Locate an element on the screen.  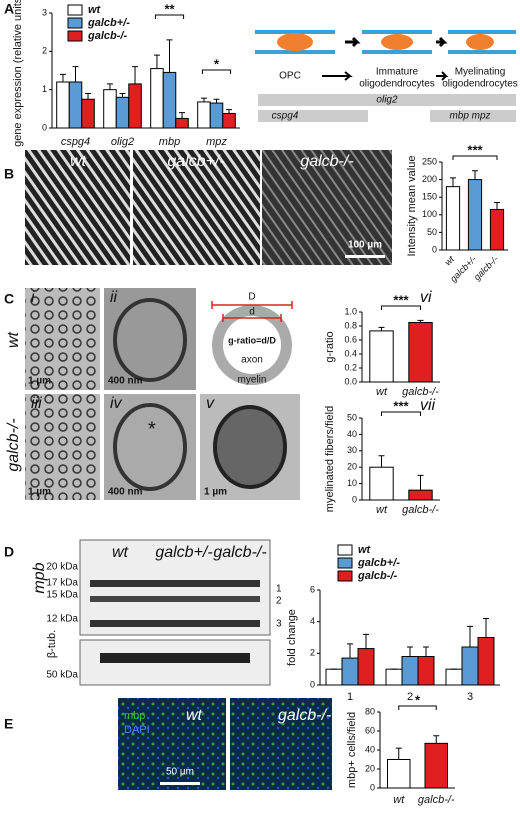
image-label: wt is located at coordinates (194, 715).